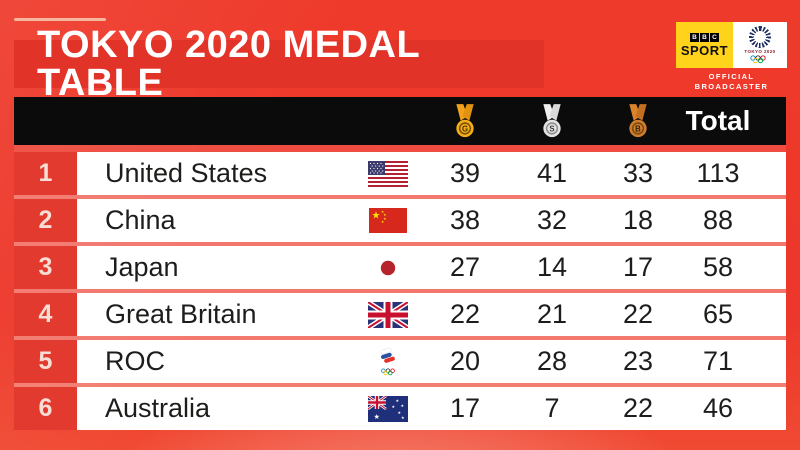 The width and height of the screenshot is (800, 450). I want to click on total-count: 88, so click(718, 220).